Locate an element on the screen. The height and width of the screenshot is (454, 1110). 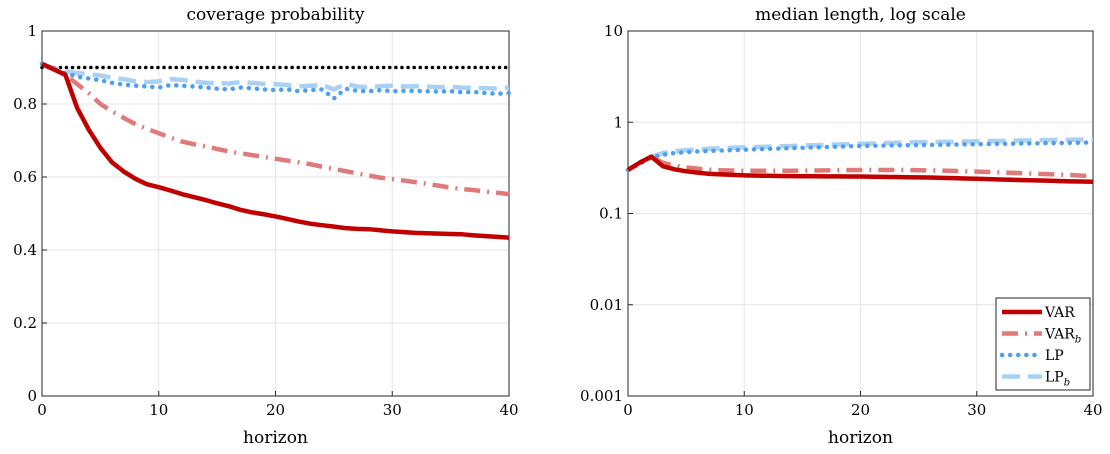
legend-label-var: VAR is located at coordinates (1059, 313).